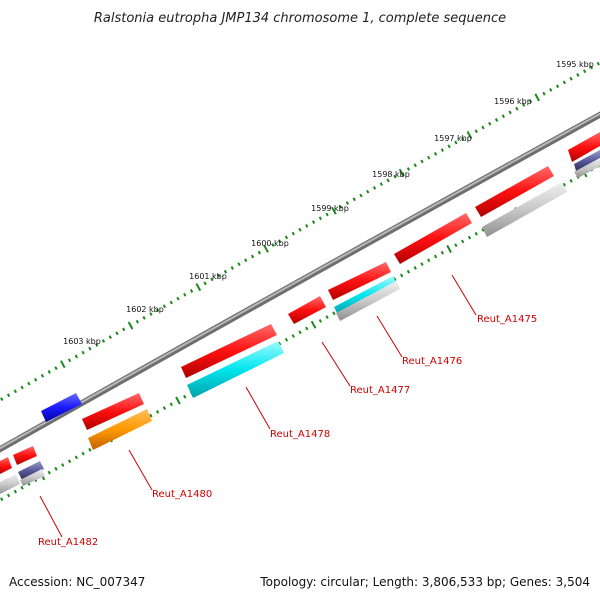 This screenshot has height=600, width=600. What do you see at coordinates (391, 174) in the screenshot?
I see `tick-label-1598: 1598 kbp` at bounding box center [391, 174].